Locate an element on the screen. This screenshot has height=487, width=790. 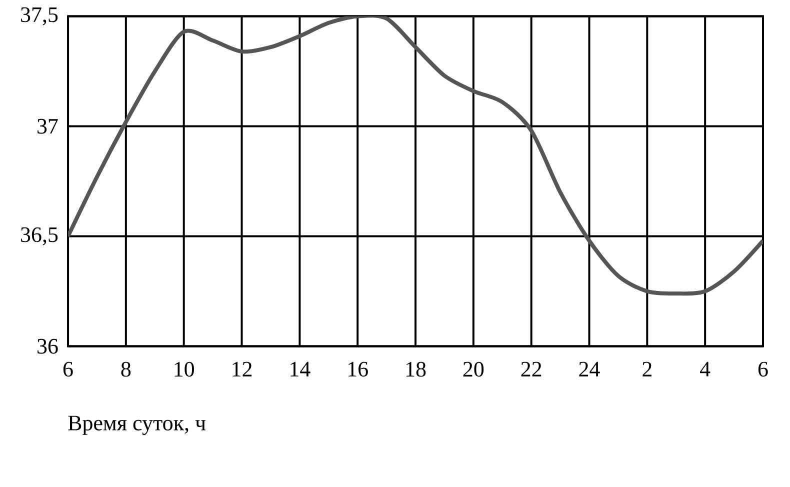
x-axis-title: Время суток, ч is located at coordinates (137, 425).